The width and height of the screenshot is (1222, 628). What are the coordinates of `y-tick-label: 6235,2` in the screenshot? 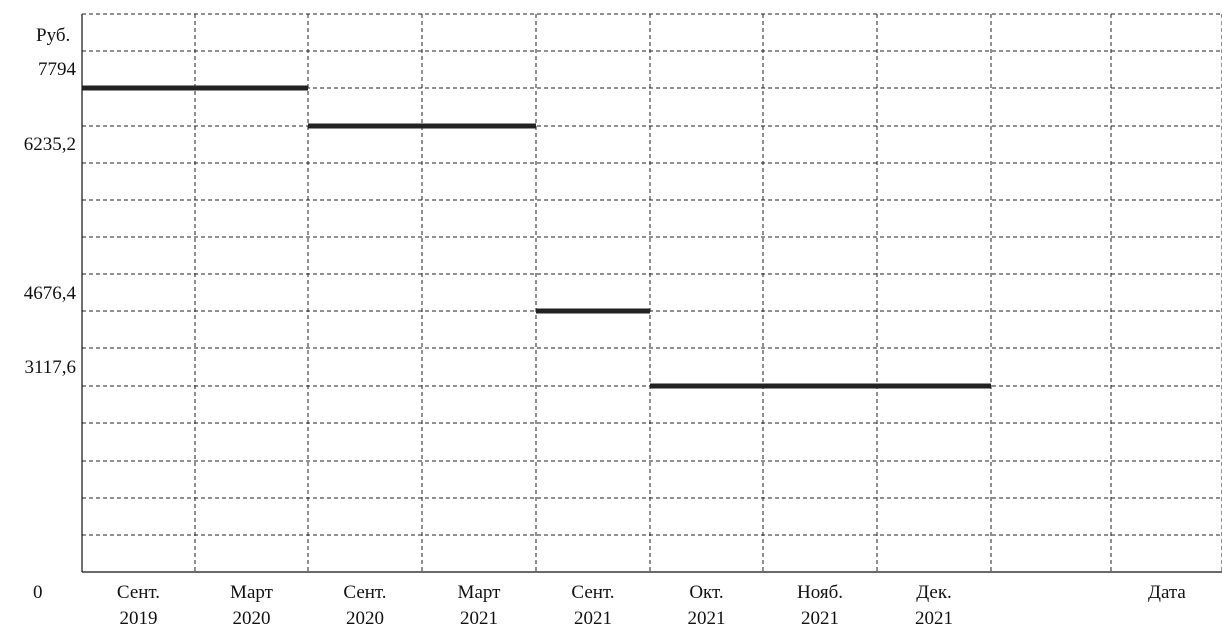 It's located at (50, 144).